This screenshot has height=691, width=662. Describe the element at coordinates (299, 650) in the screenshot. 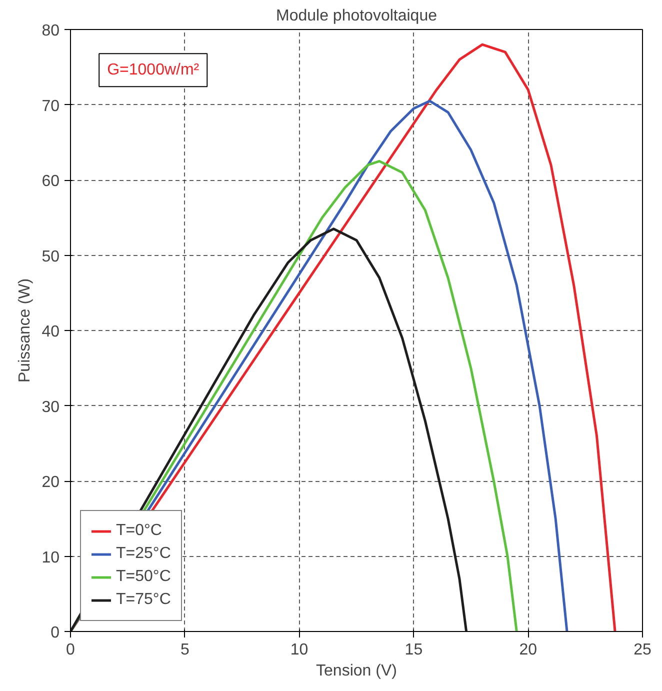

I see `x-tick-label: 10` at that location.